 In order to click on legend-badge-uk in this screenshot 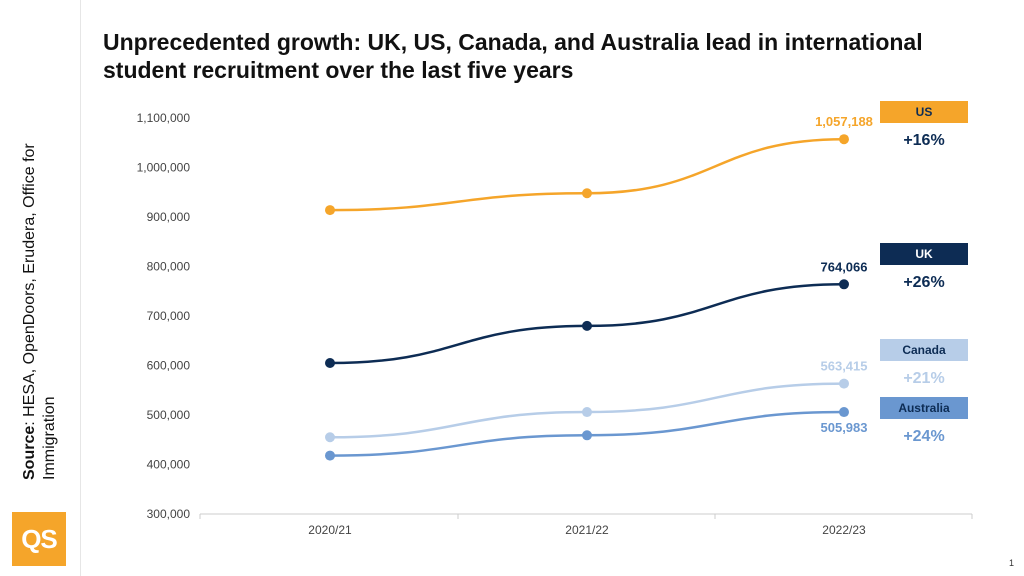, I will do `click(924, 254)`.